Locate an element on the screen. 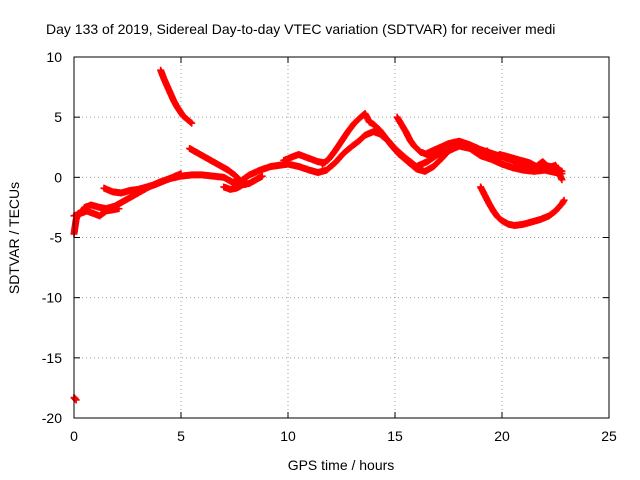 The height and width of the screenshot is (480, 640). y-tick-label: -10 is located at coordinates (52, 298).